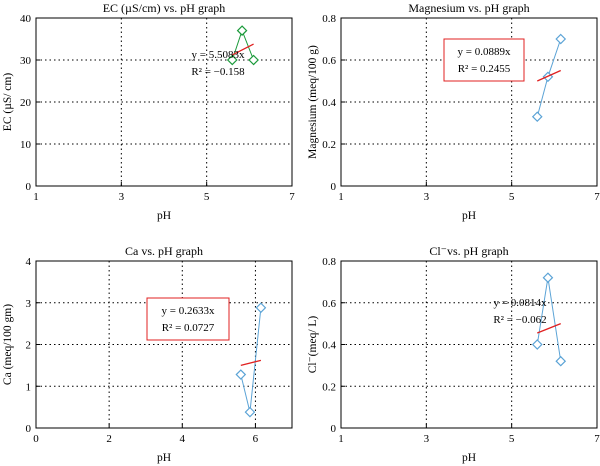  What do you see at coordinates (109, 439) in the screenshot?
I see `x-tick-label: 2` at bounding box center [109, 439].